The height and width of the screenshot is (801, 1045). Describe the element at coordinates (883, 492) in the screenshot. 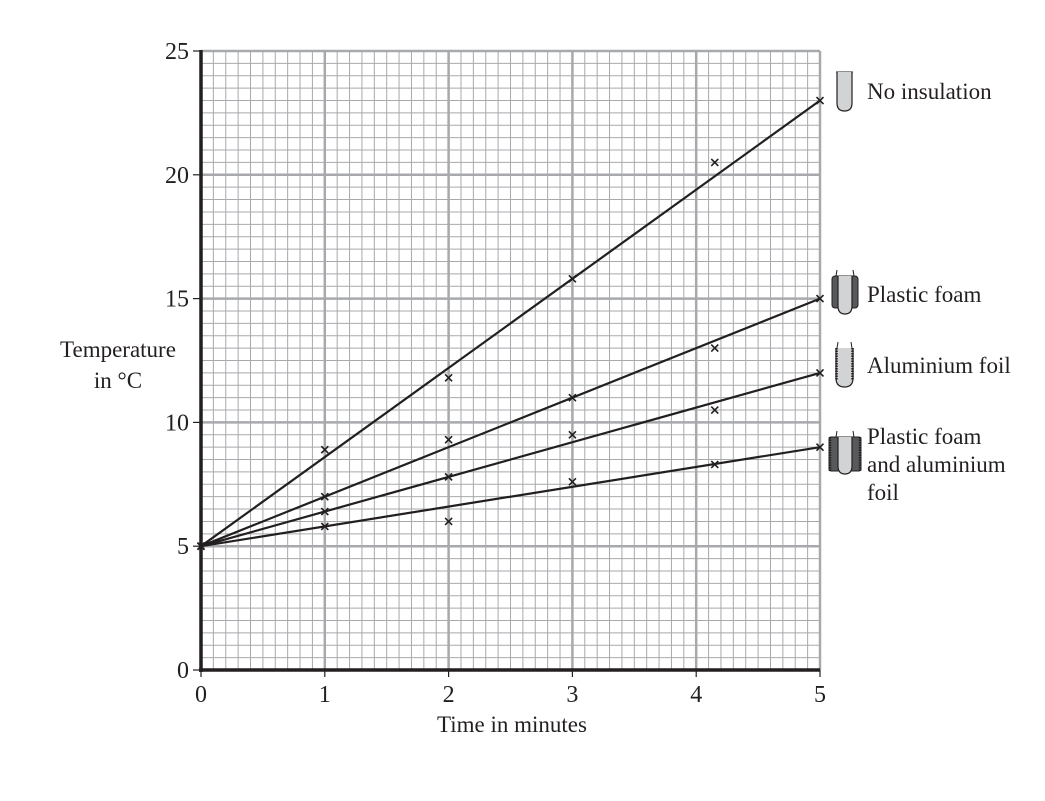

I see `legend-label-line-3: foil` at that location.